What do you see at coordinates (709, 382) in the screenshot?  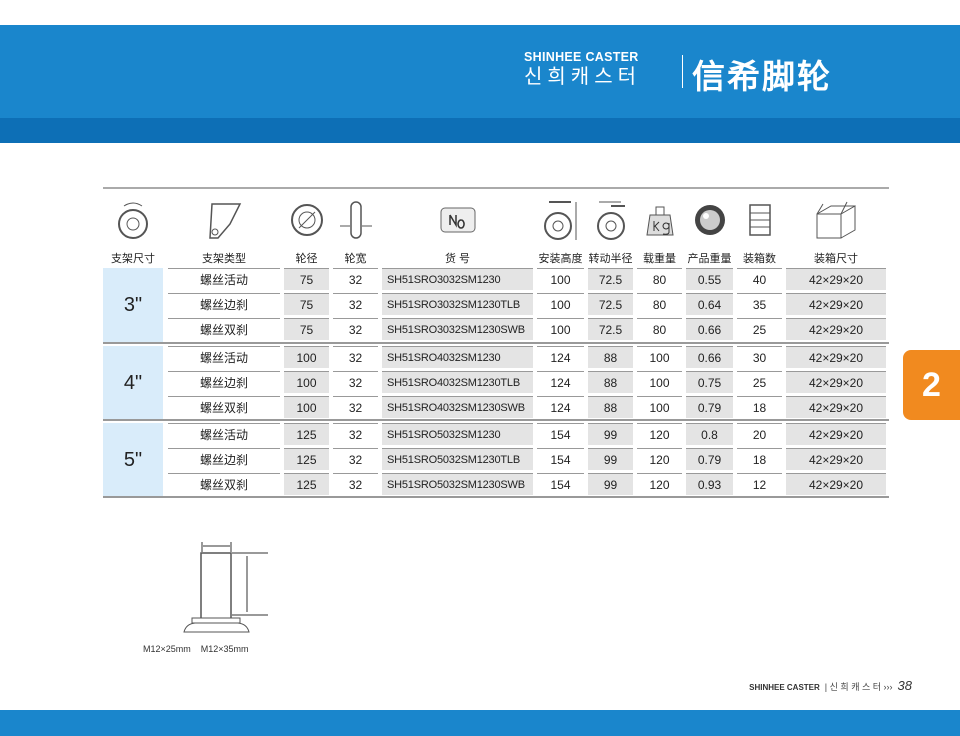 I see `table-cell: 0.75` at bounding box center [709, 382].